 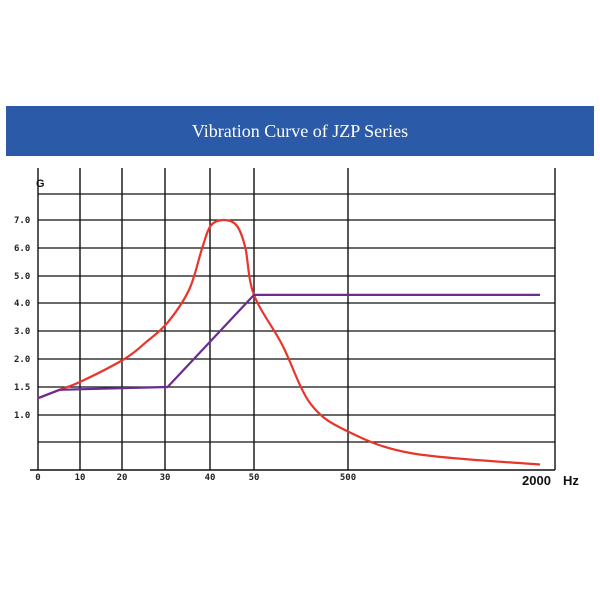 I want to click on y-tick-labels: 1.0 1.5 2.0 3.0 4.0 5.0 6.0 7.0, so click(x=22, y=318).